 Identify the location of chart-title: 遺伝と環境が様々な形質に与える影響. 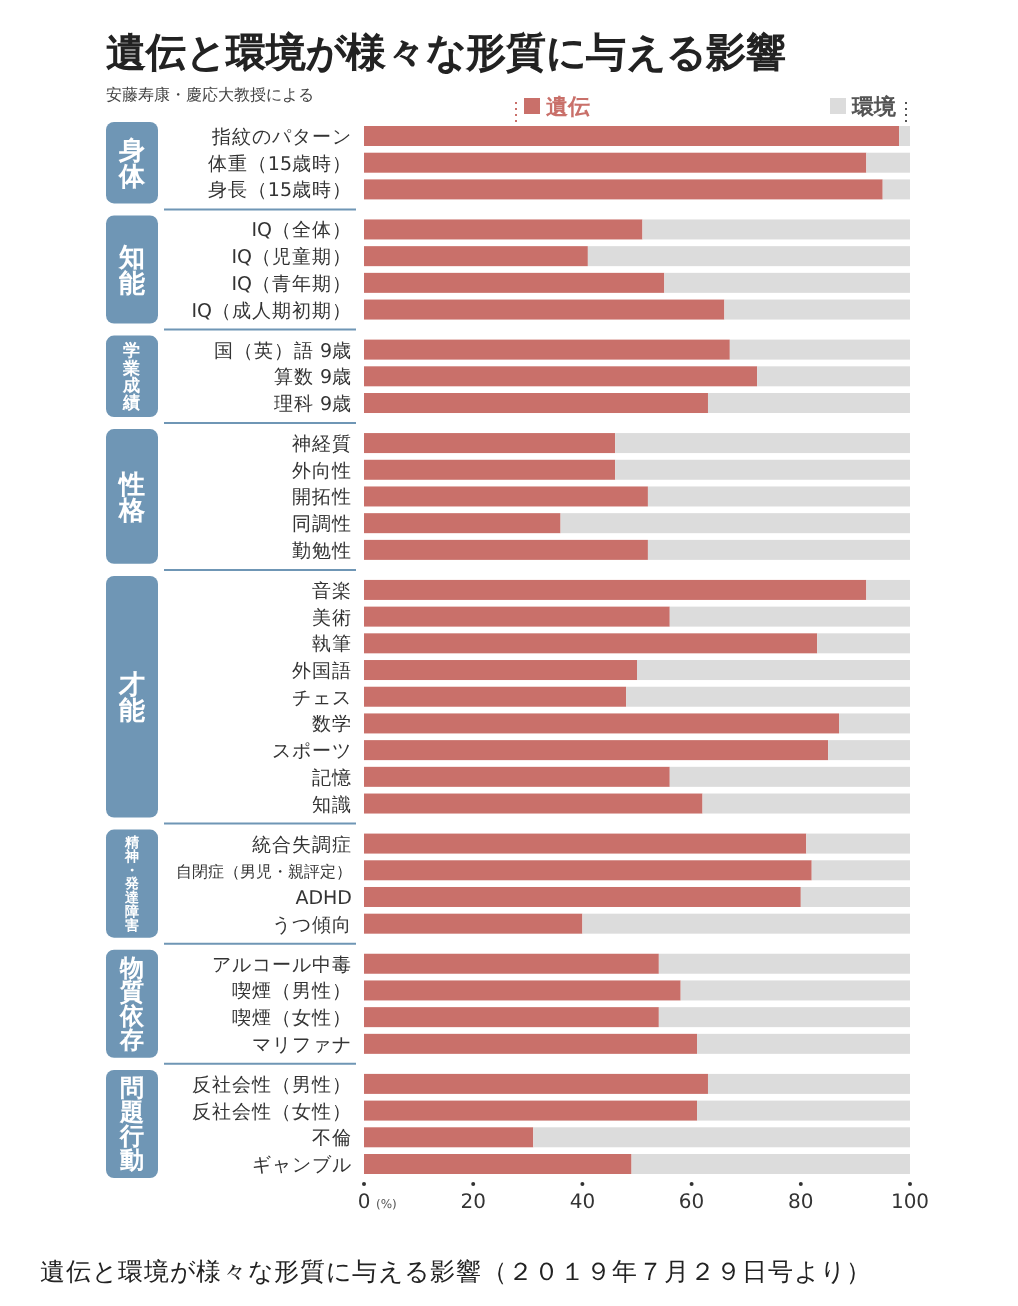
(446, 52).